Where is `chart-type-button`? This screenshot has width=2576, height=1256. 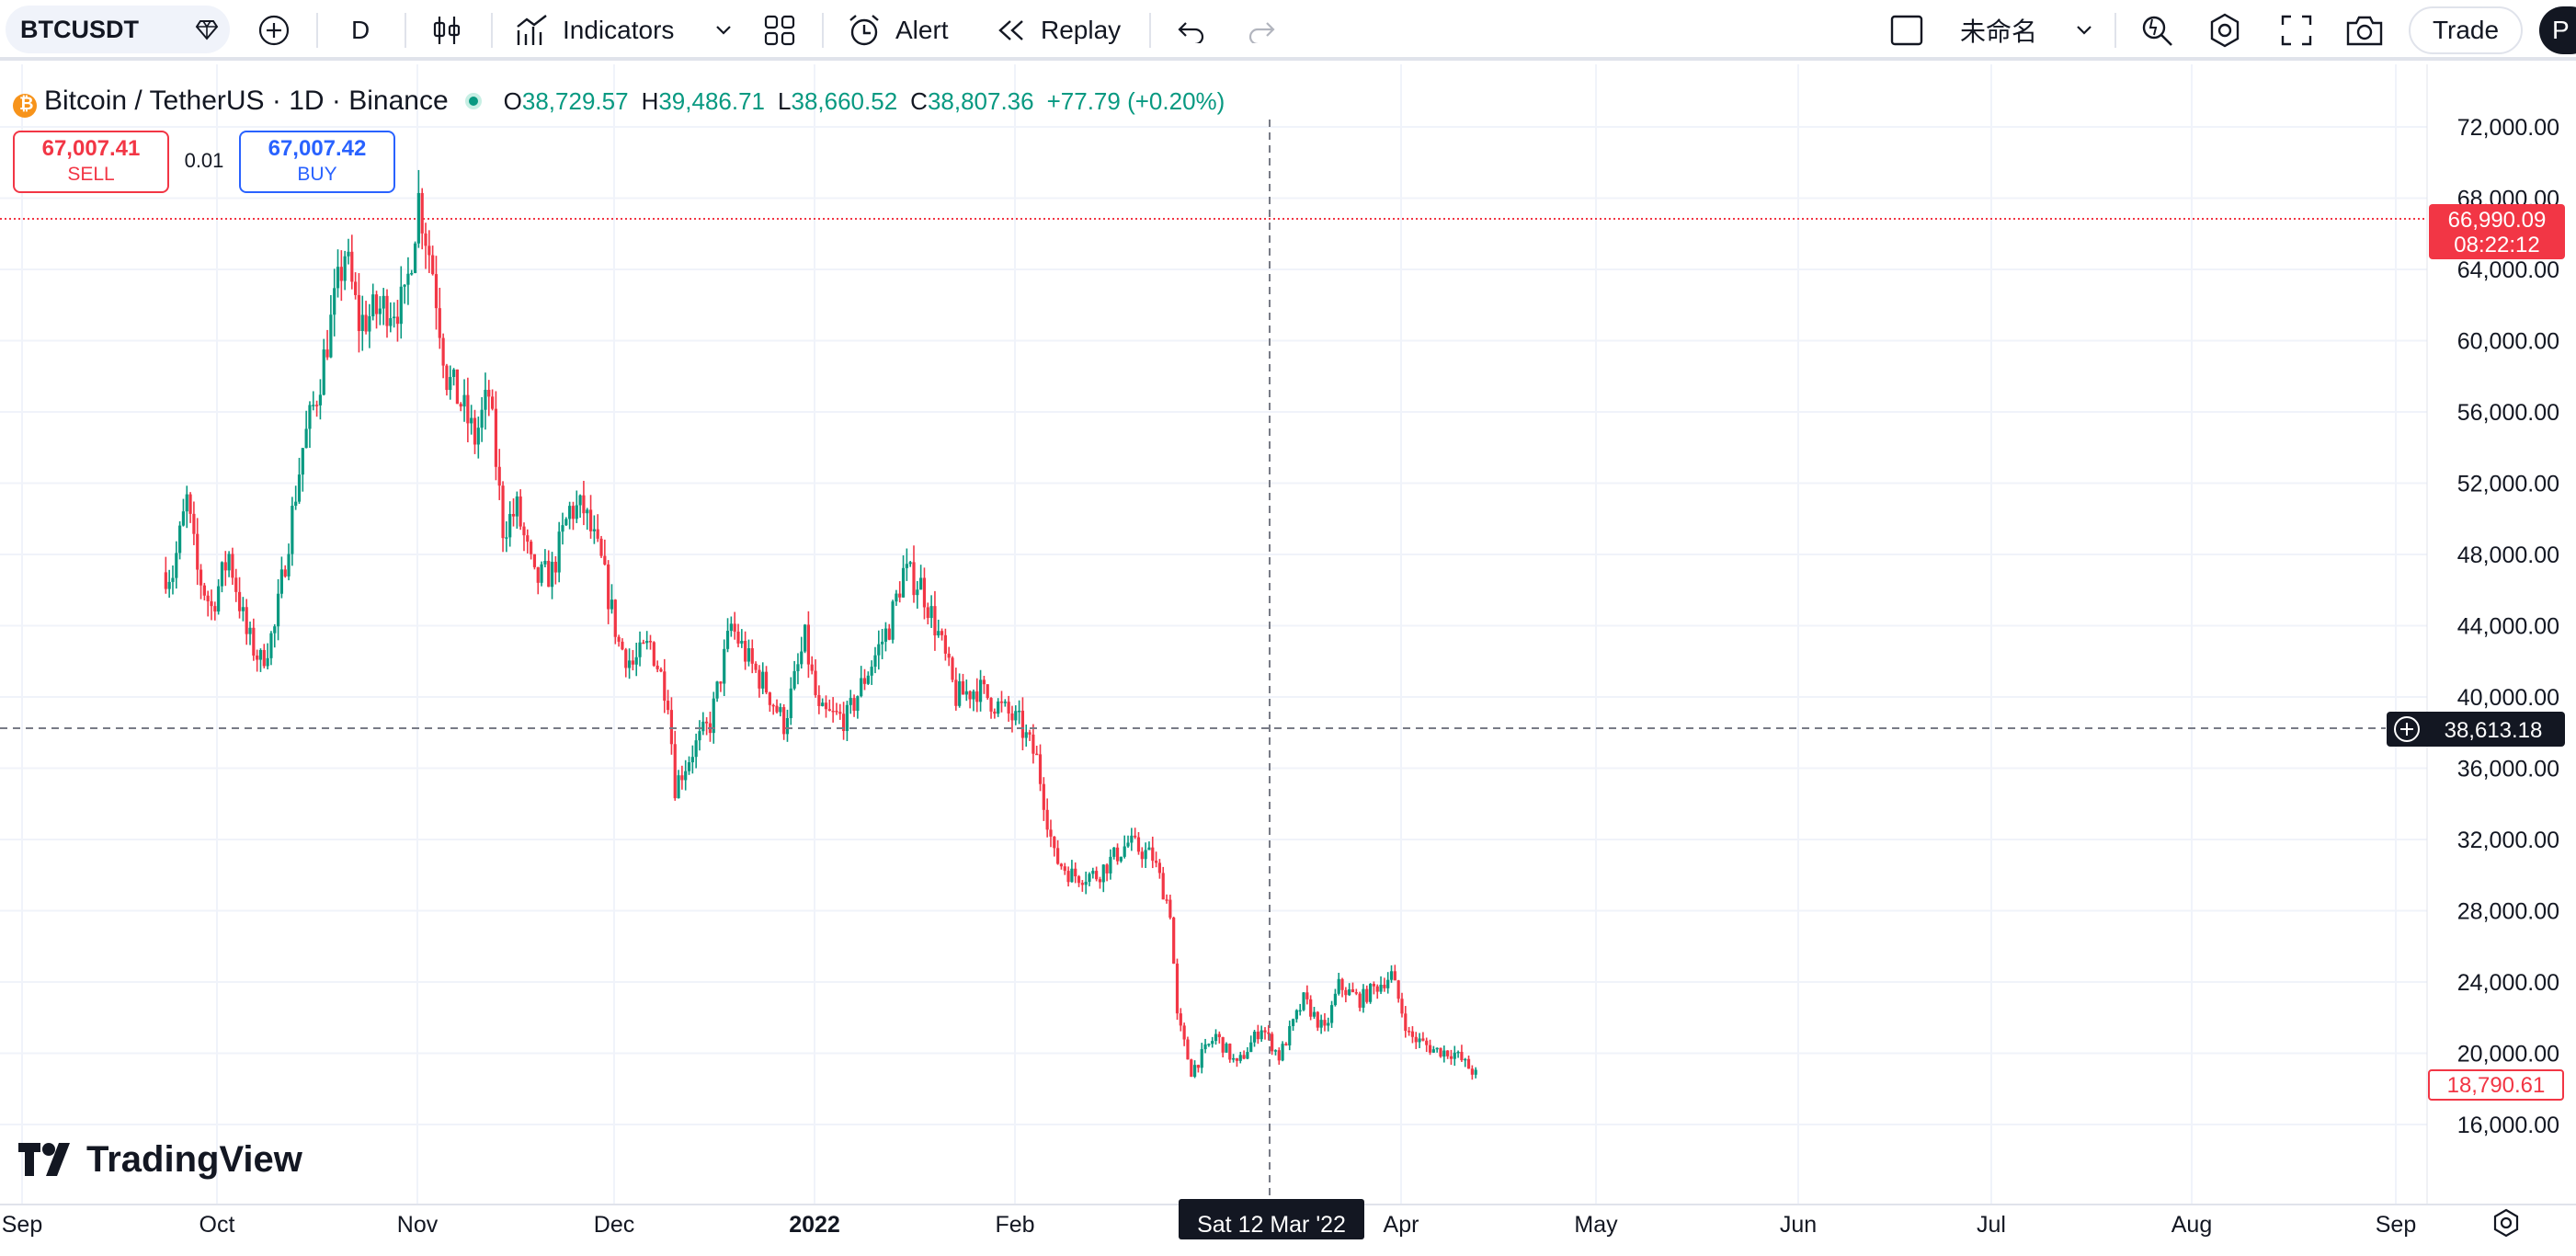 chart-type-button is located at coordinates (446, 30).